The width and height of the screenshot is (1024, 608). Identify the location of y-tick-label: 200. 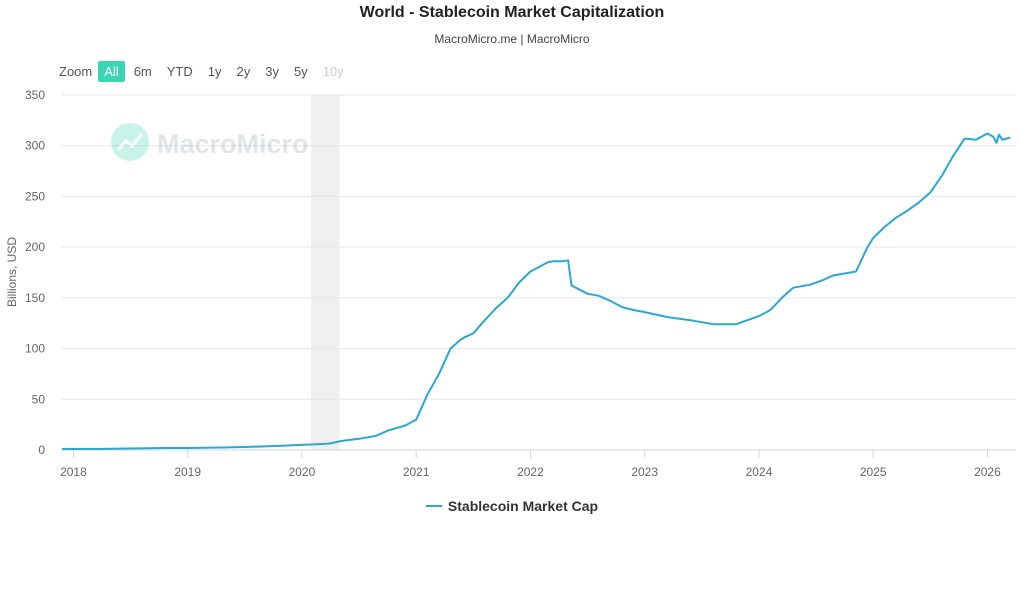
(35, 247).